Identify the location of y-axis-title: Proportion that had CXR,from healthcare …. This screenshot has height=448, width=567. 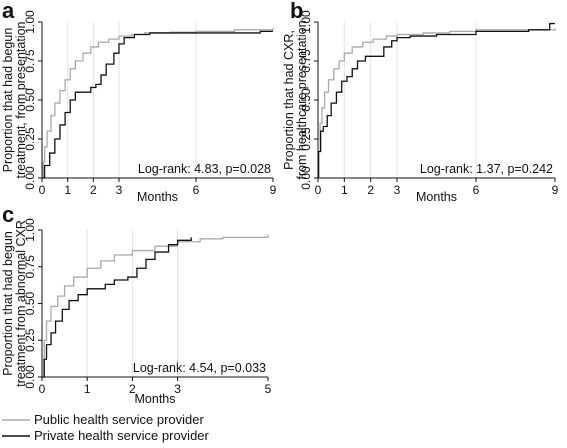
(295, 99).